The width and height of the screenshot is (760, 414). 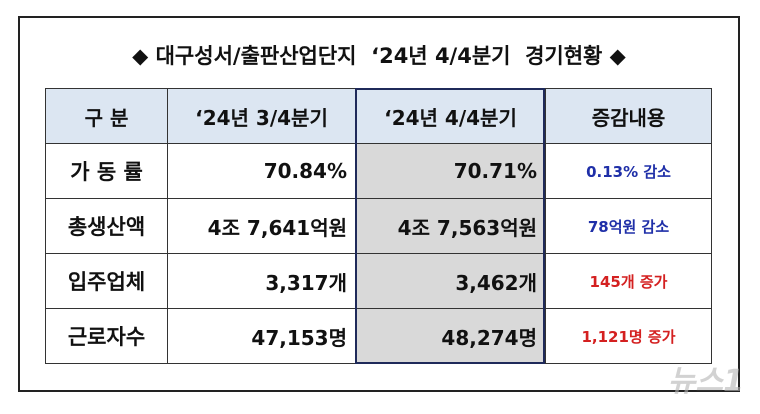 What do you see at coordinates (261, 116) in the screenshot?
I see `header-cell: ‘24년 3/4분기` at bounding box center [261, 116].